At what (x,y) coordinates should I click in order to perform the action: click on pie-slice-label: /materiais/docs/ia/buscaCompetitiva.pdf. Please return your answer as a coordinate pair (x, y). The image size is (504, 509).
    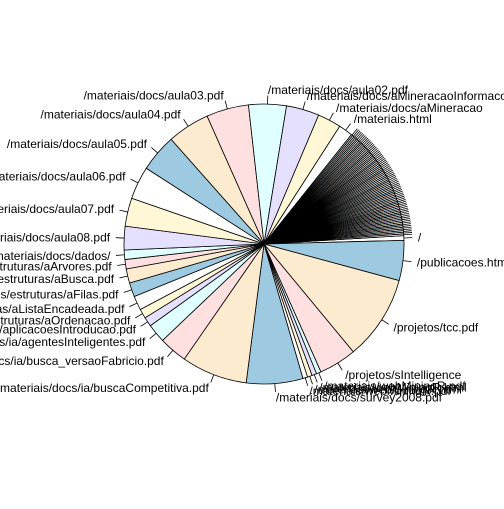
    Looking at the image, I should click on (104, 388).